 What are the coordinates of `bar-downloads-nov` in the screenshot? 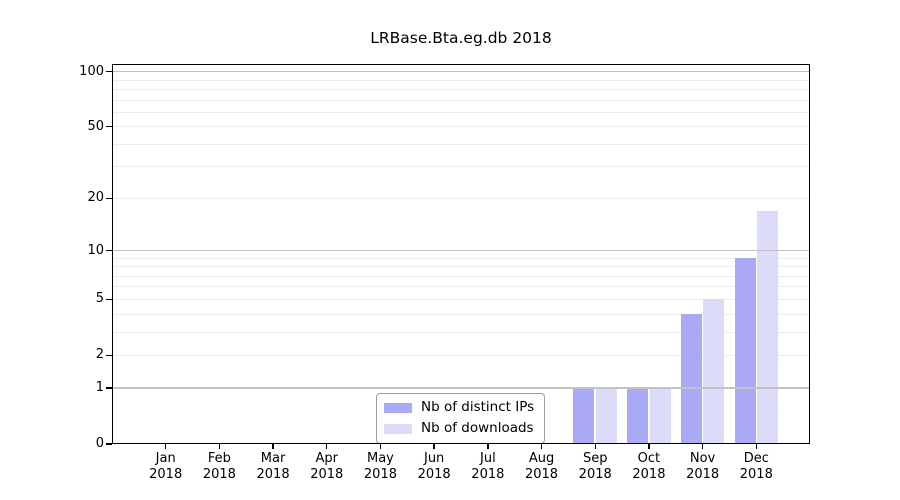 It's located at (714, 371).